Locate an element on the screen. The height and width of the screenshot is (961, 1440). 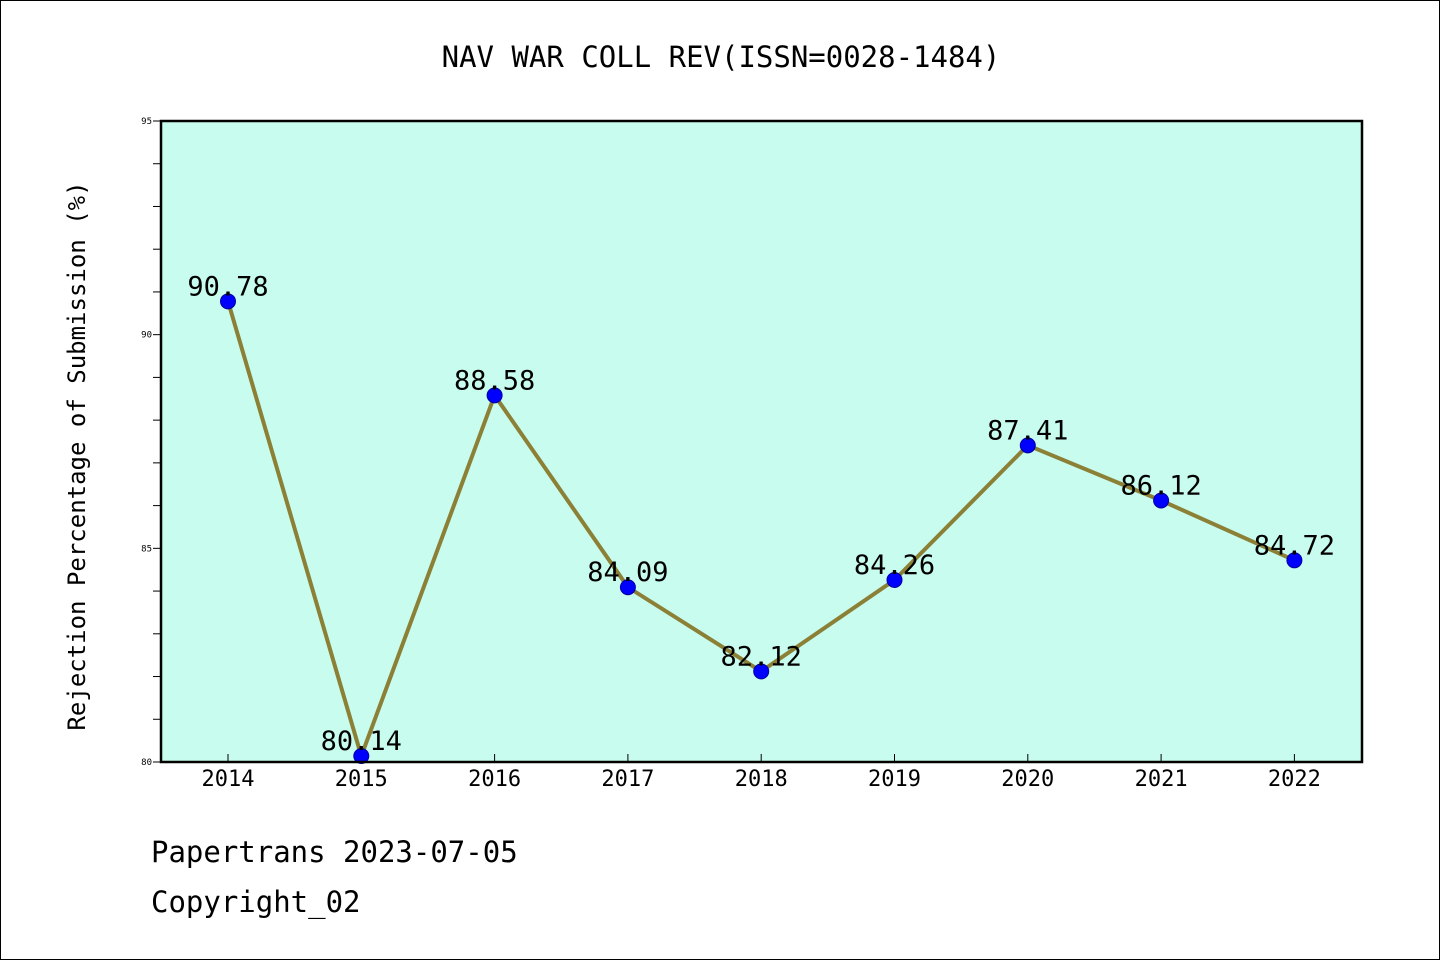
y-axis-ticks: 80 85 90 95 is located at coordinates (151, 442).